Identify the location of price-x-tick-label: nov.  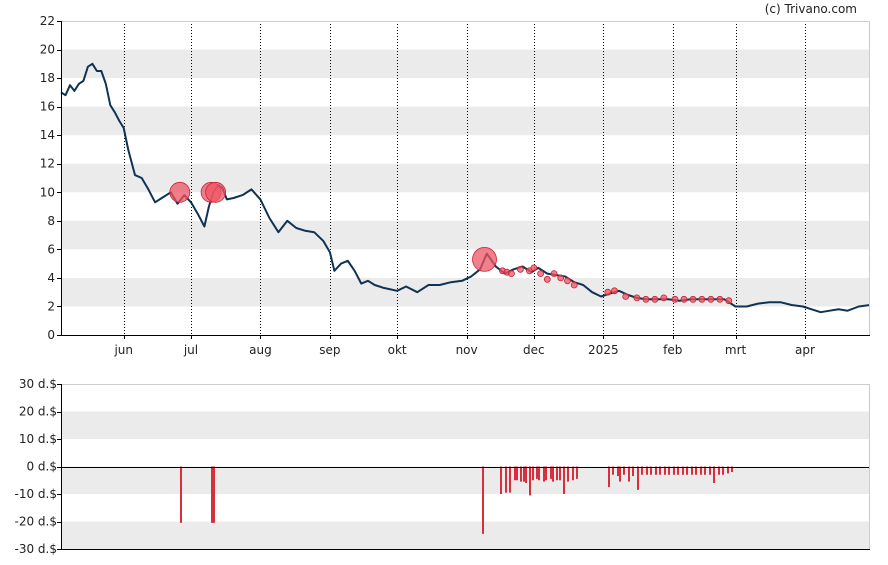
(467, 350).